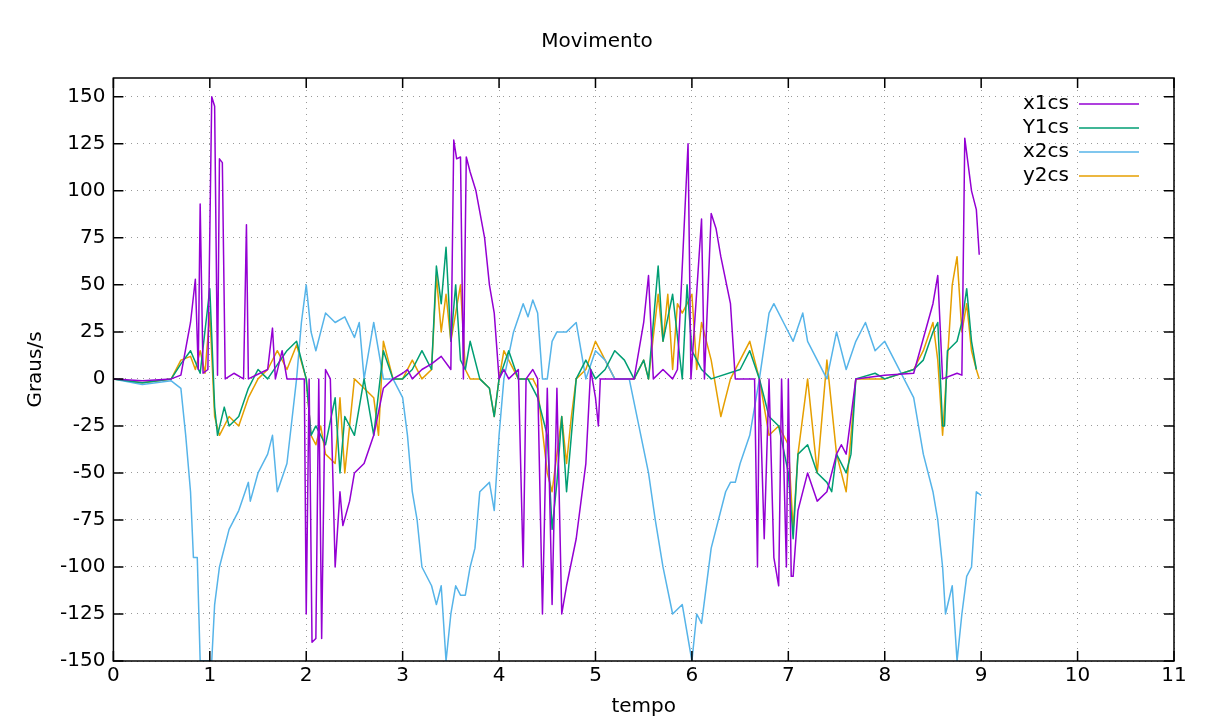 The image size is (1214, 728). What do you see at coordinates (210, 674) in the screenshot?
I see `x-tick-label: 1` at bounding box center [210, 674].